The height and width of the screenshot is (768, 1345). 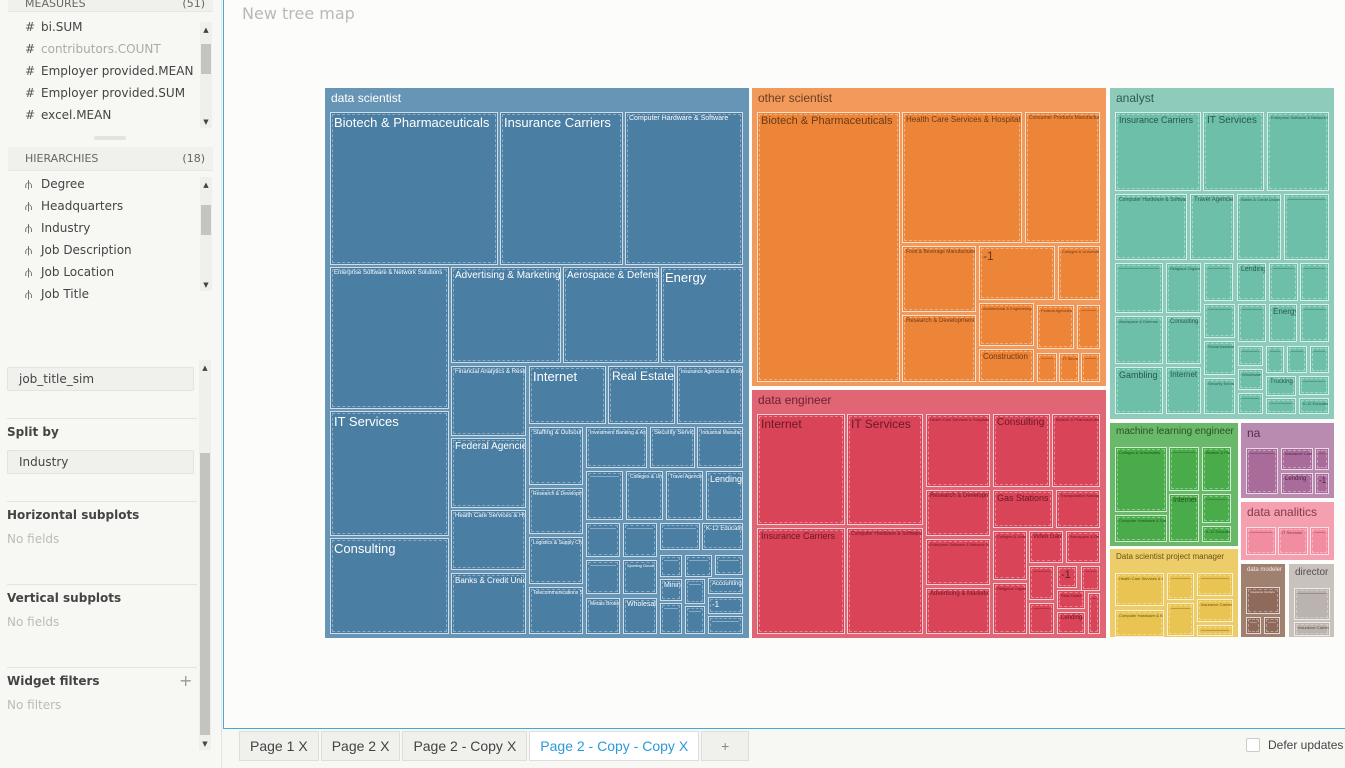 I want to click on hierarchies-header: HIERARCHIES (18), so click(x=110, y=159).